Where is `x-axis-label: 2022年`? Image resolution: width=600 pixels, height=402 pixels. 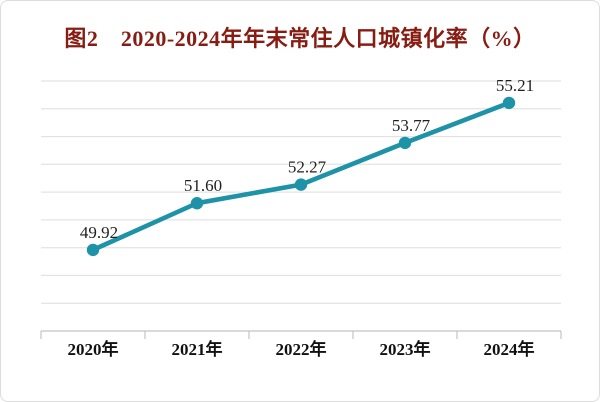
x-axis-label: 2022年 is located at coordinates (301, 349).